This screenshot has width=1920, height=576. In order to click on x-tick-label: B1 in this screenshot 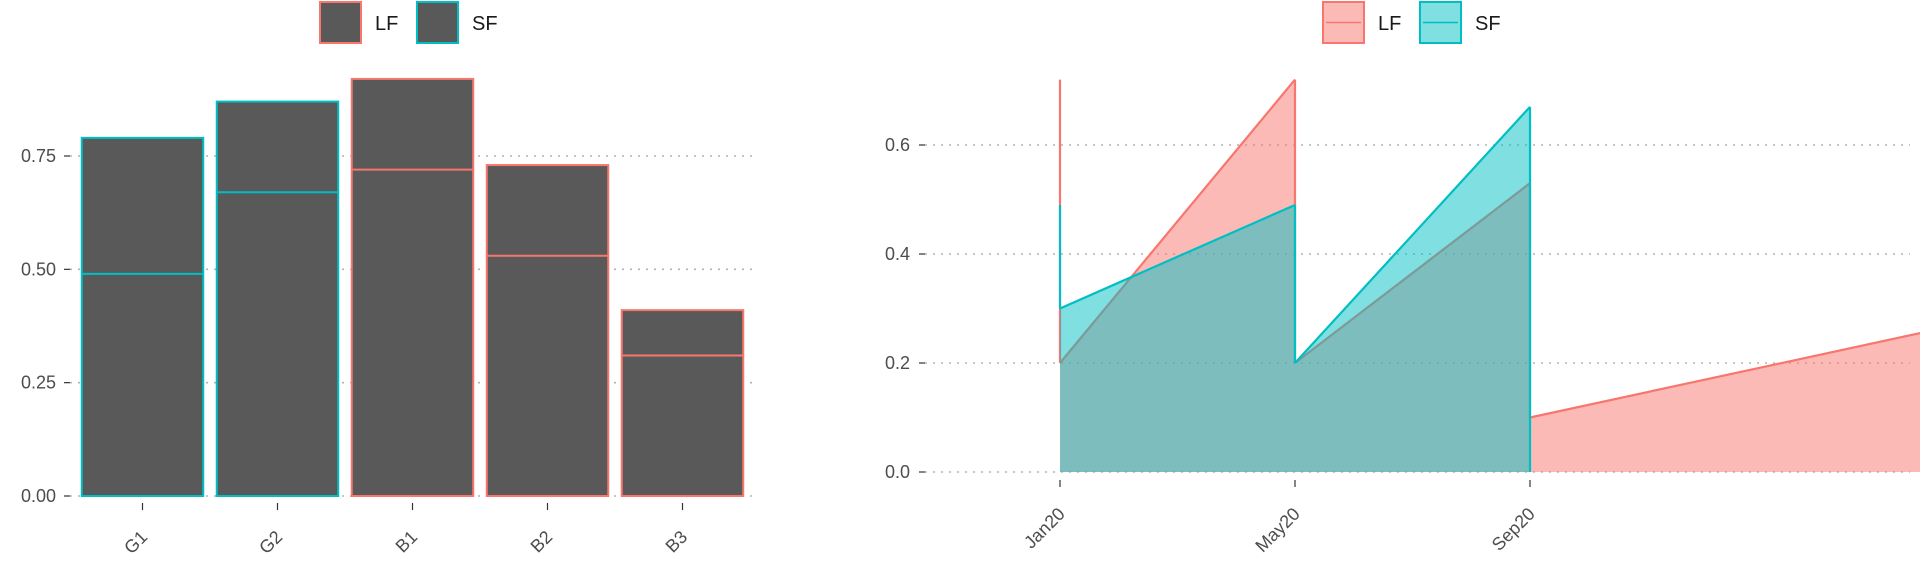, I will do `click(407, 542)`.